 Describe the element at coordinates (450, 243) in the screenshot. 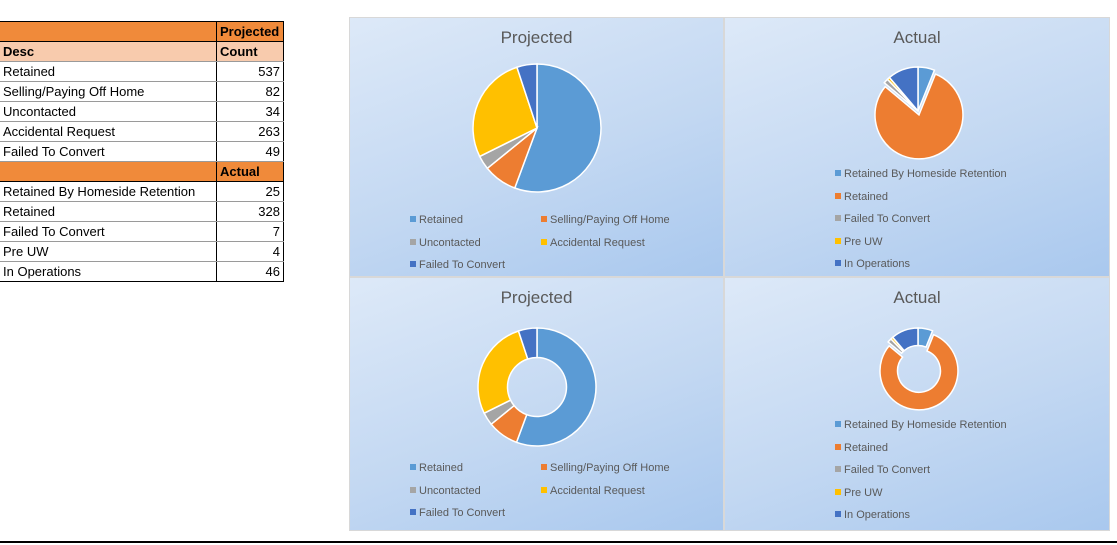

I see `legend-label: Uncontacted` at that location.